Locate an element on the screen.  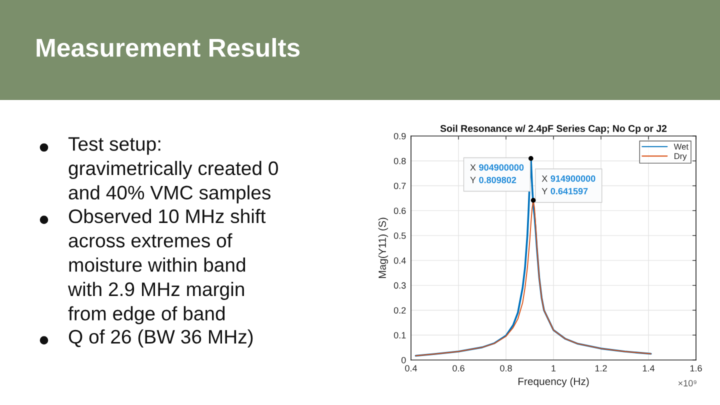
text: Q of 26 (BW 36 MHz) is located at coordinates (160, 338).